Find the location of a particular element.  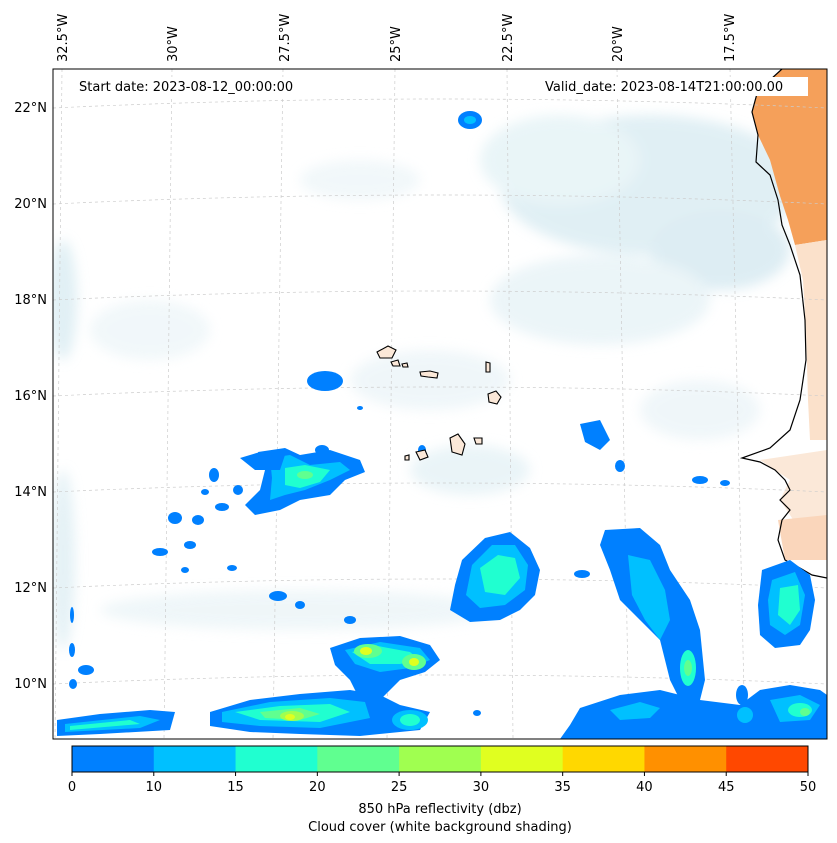

lat-tick-label: 22°N is located at coordinates (30, 108).